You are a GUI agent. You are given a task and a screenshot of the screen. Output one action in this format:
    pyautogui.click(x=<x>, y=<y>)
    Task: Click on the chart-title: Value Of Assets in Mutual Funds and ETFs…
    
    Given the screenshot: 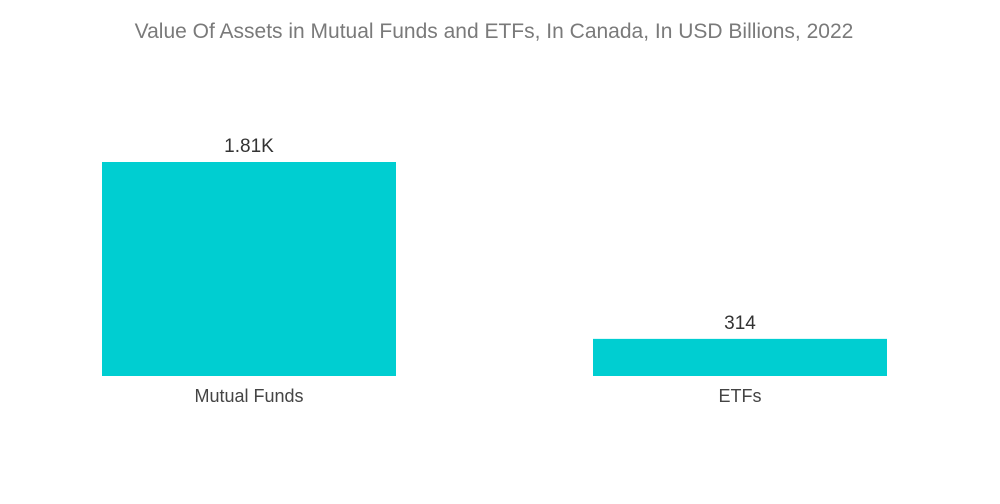 What is the action you would take?
    pyautogui.click(x=494, y=31)
    